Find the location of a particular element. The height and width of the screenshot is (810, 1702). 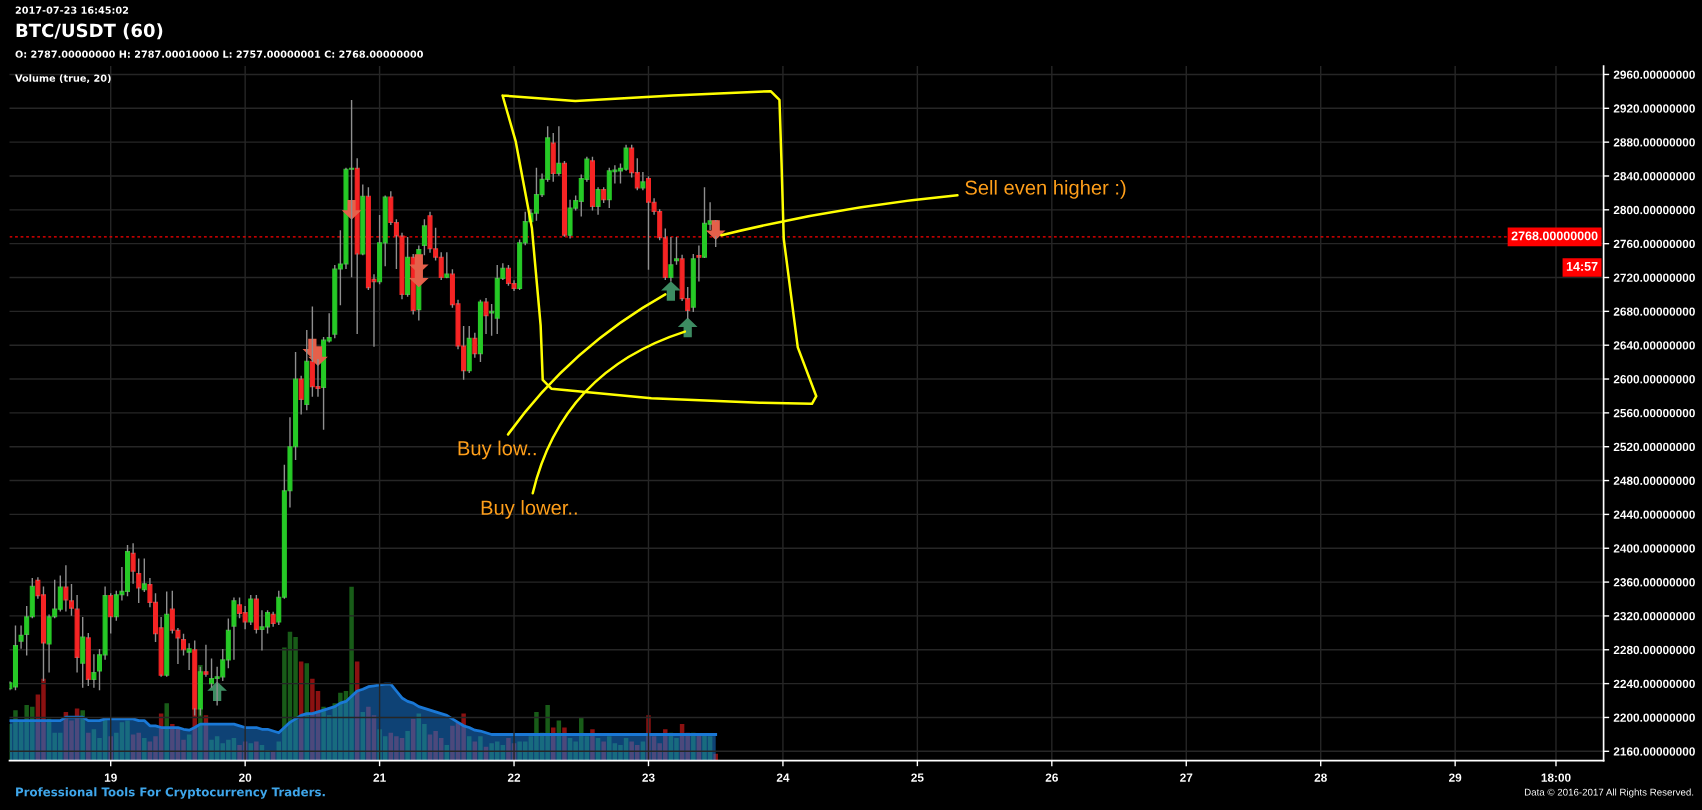

y-tick-label: 2760.00000000 is located at coordinates (1654, 244).